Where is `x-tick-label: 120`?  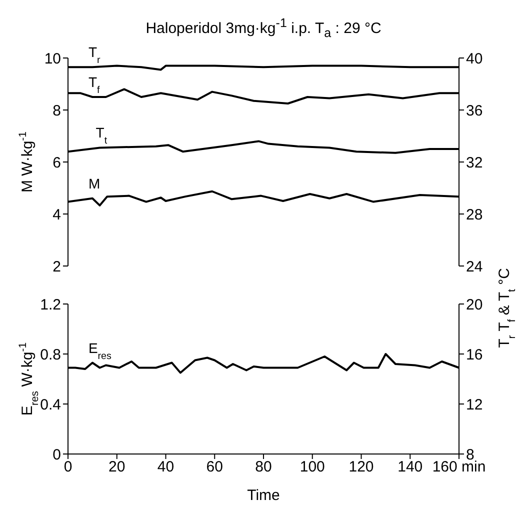
x-tick-label: 120 is located at coordinates (361, 467).